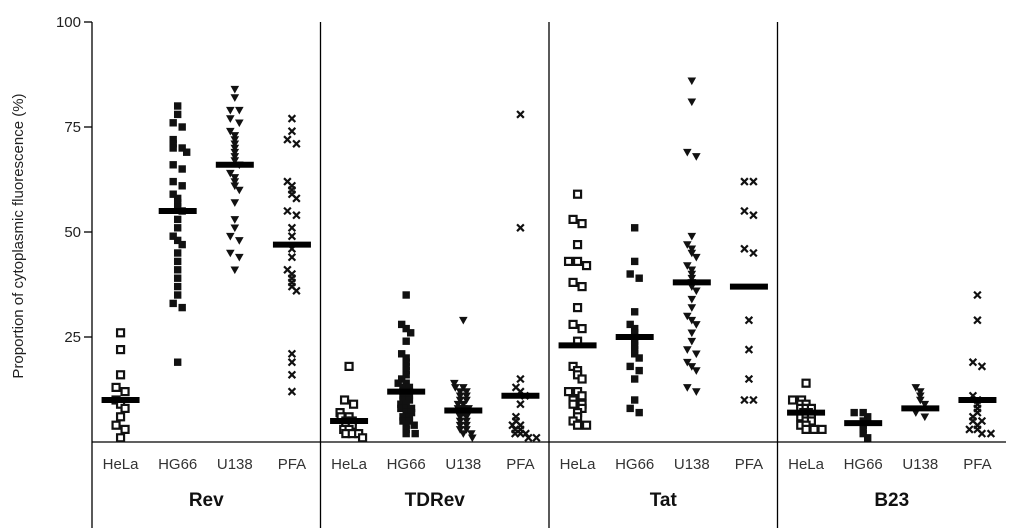 The image size is (1022, 529). Describe the element at coordinates (121, 464) in the screenshot. I see `category-label: HeLa` at that location.